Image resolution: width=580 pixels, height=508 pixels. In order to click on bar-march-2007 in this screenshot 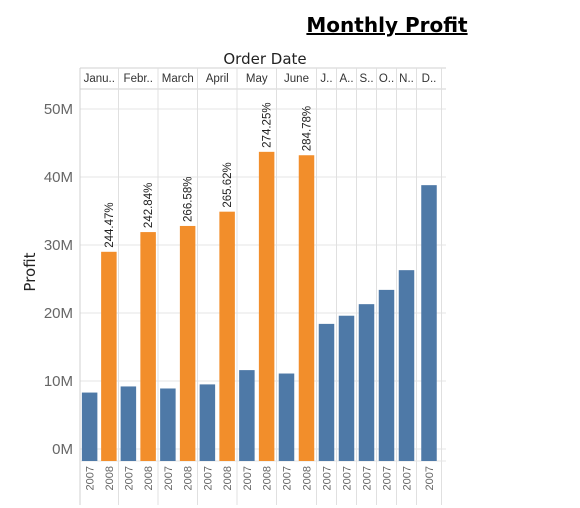, I will do `click(168, 424)`.